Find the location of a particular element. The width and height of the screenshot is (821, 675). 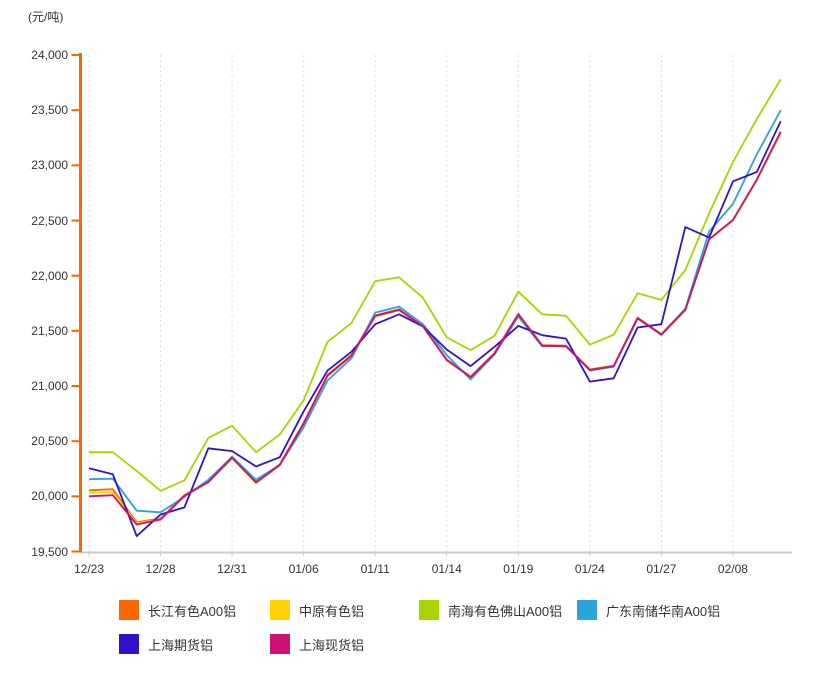

legend-item: 中原有色铝 is located at coordinates (317, 610).